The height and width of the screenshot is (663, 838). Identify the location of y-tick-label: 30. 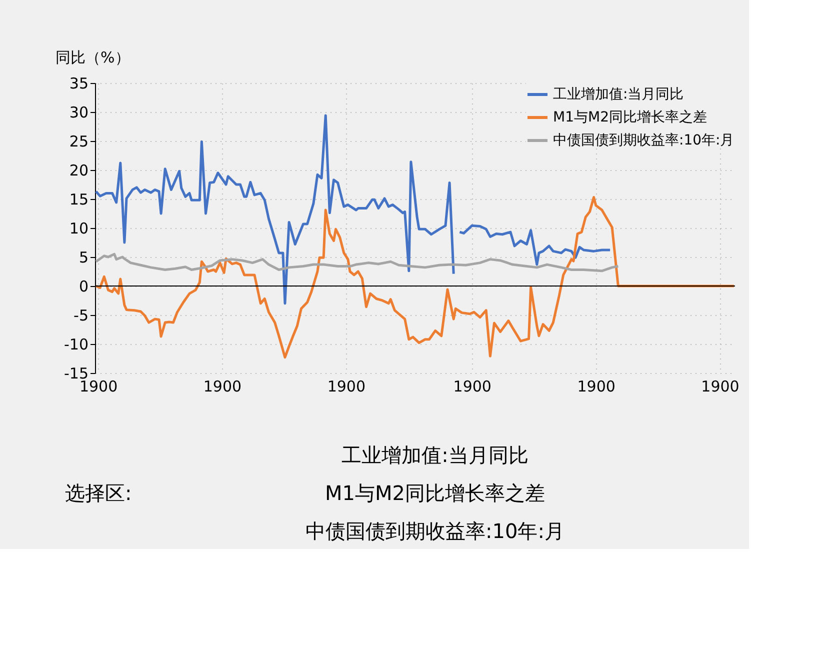
(78, 113).